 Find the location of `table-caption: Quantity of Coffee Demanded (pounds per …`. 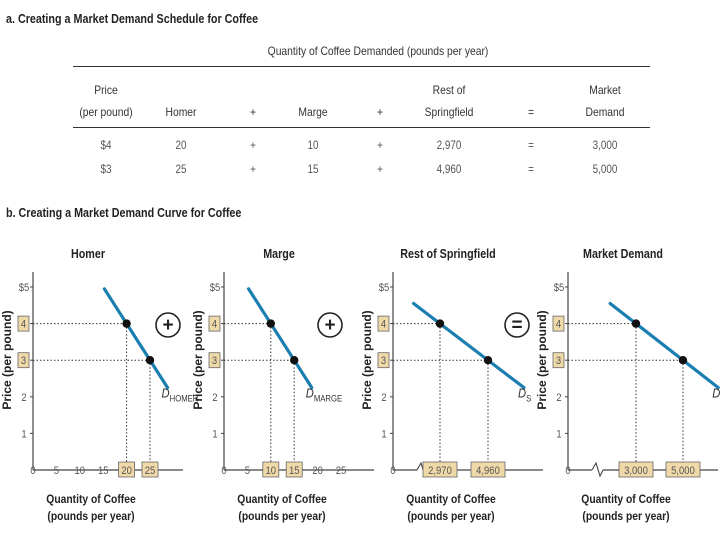

table-caption: Quantity of Coffee Demanded (pounds per … is located at coordinates (378, 51).